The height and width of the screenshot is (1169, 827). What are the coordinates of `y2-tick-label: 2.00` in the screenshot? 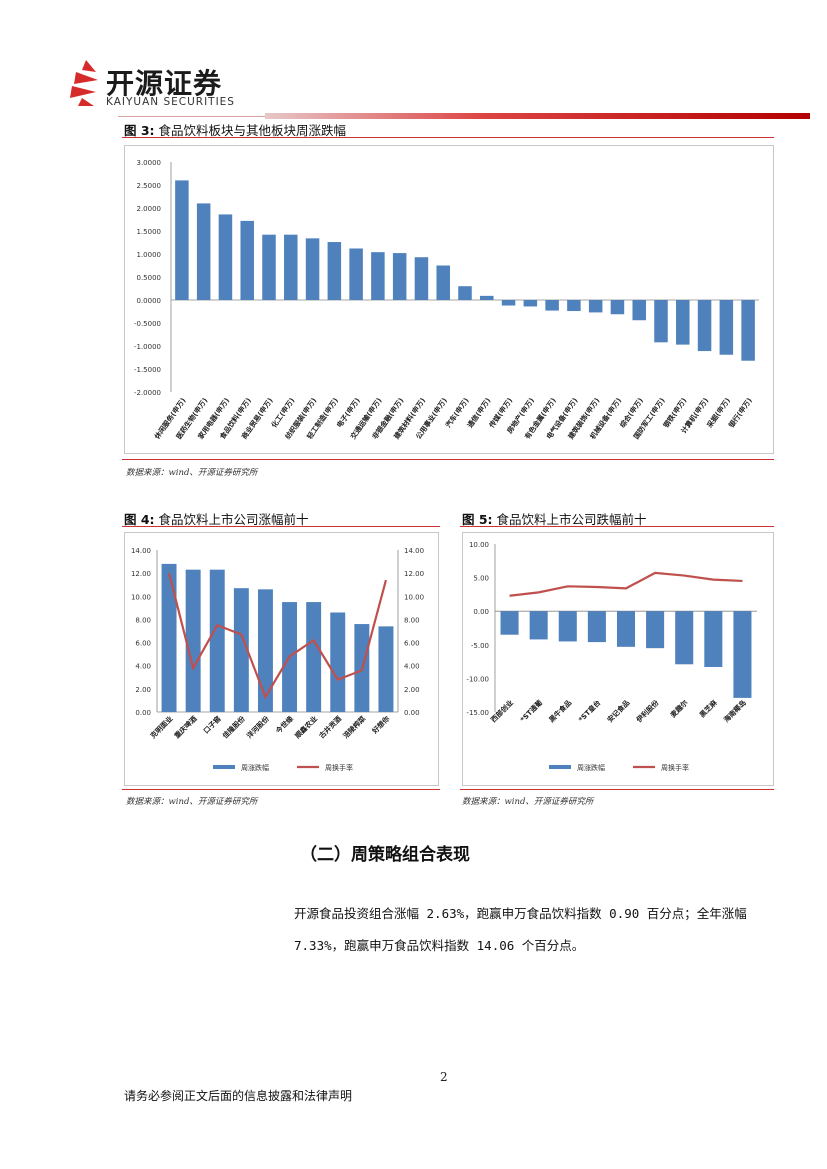 It's located at (412, 690).